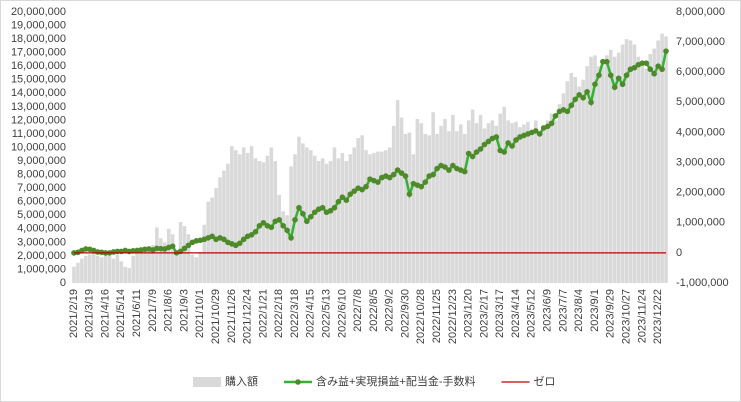 Image resolution: width=741 pixels, height=402 pixels. What do you see at coordinates (38, 147) in the screenshot?
I see `y-tick-label: 10,000,000` at bounding box center [38, 147].